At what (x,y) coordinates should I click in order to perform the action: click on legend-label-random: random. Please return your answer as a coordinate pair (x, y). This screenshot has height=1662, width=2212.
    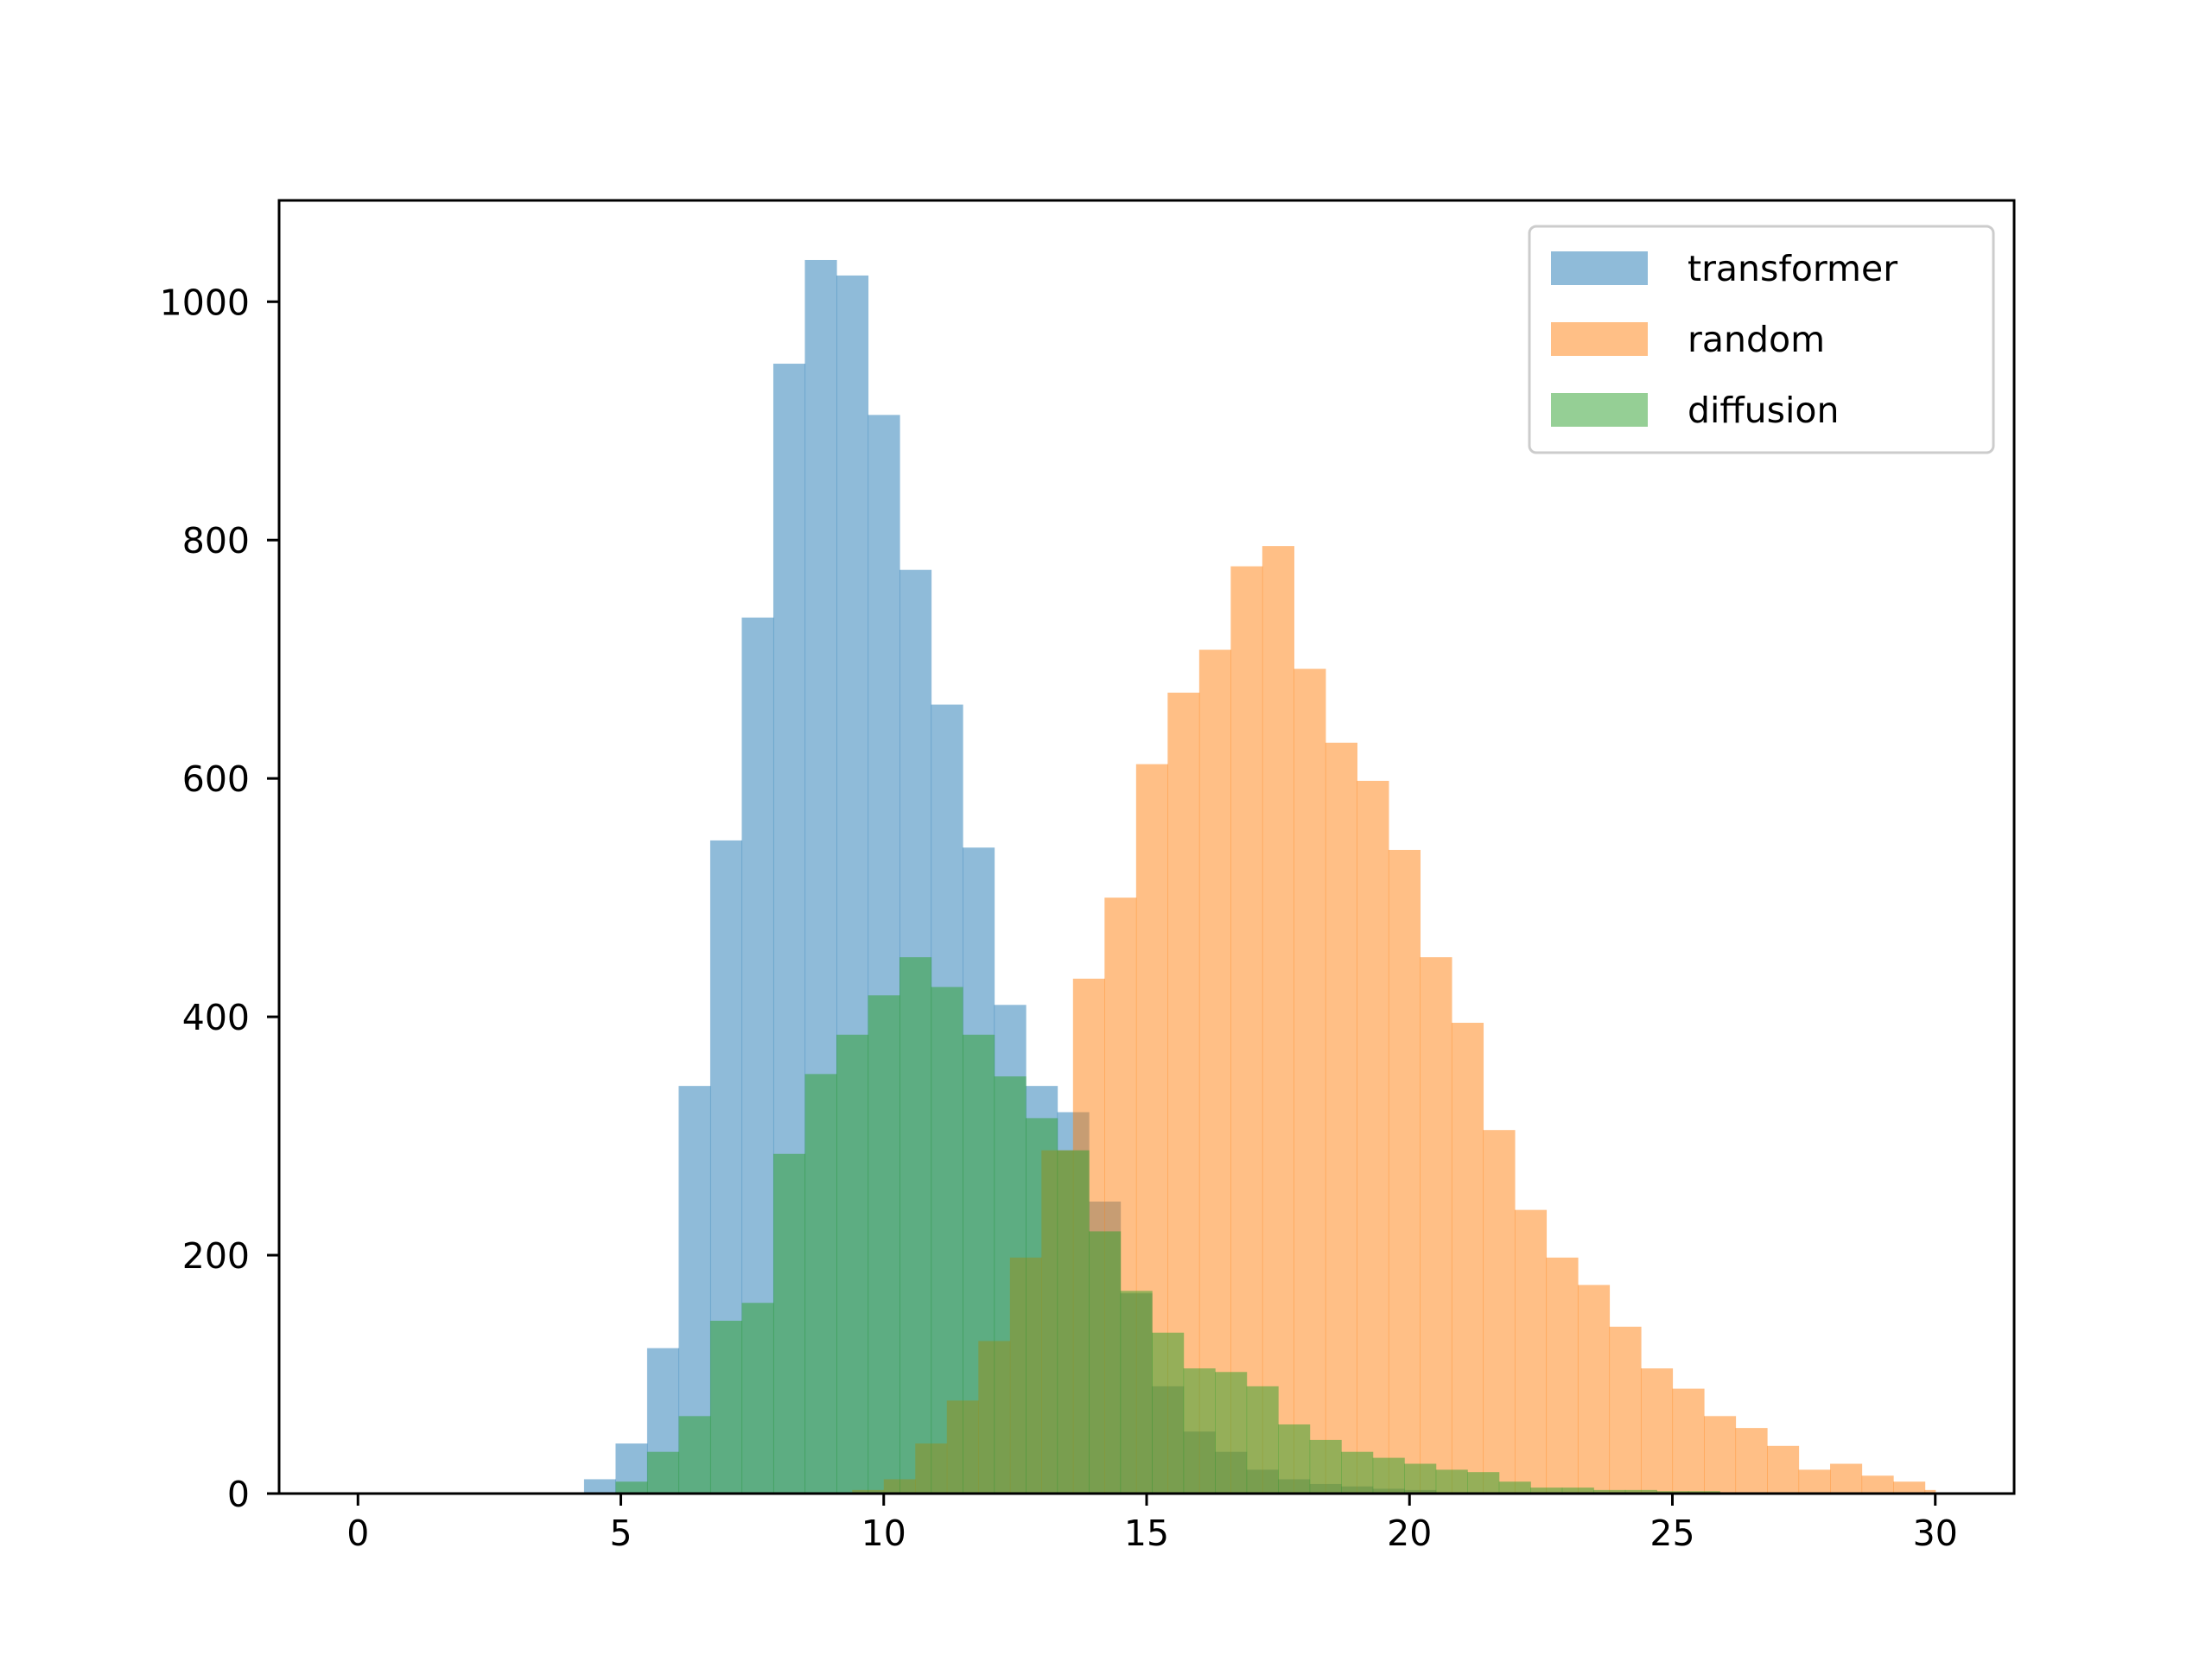
    Looking at the image, I should click on (1756, 339).